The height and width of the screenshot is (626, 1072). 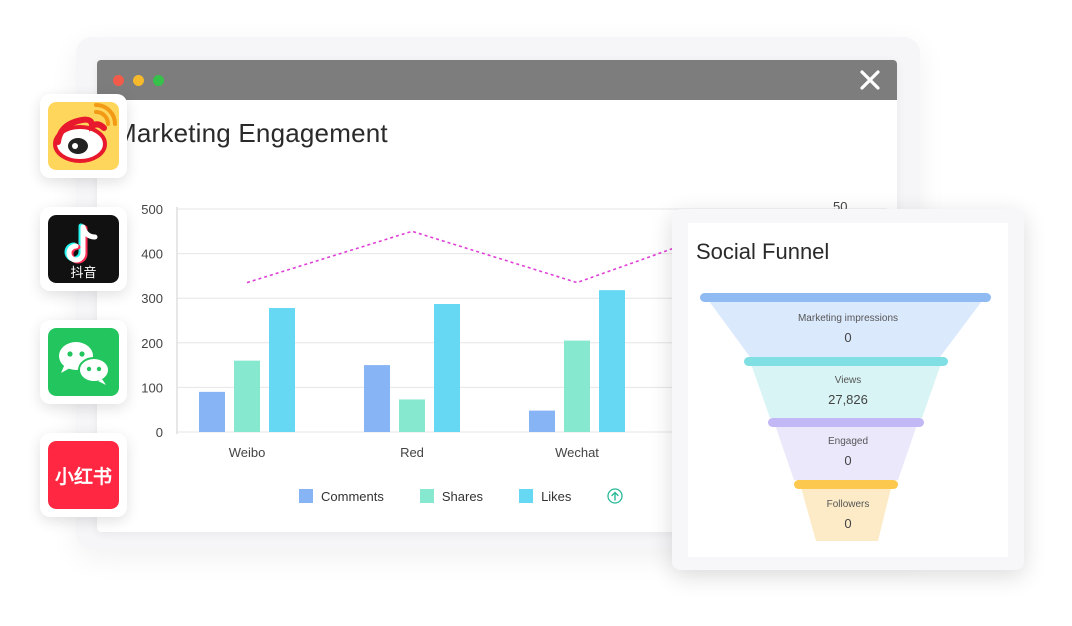 What do you see at coordinates (247, 452) in the screenshot?
I see `x-tick-label: Weibo` at bounding box center [247, 452].